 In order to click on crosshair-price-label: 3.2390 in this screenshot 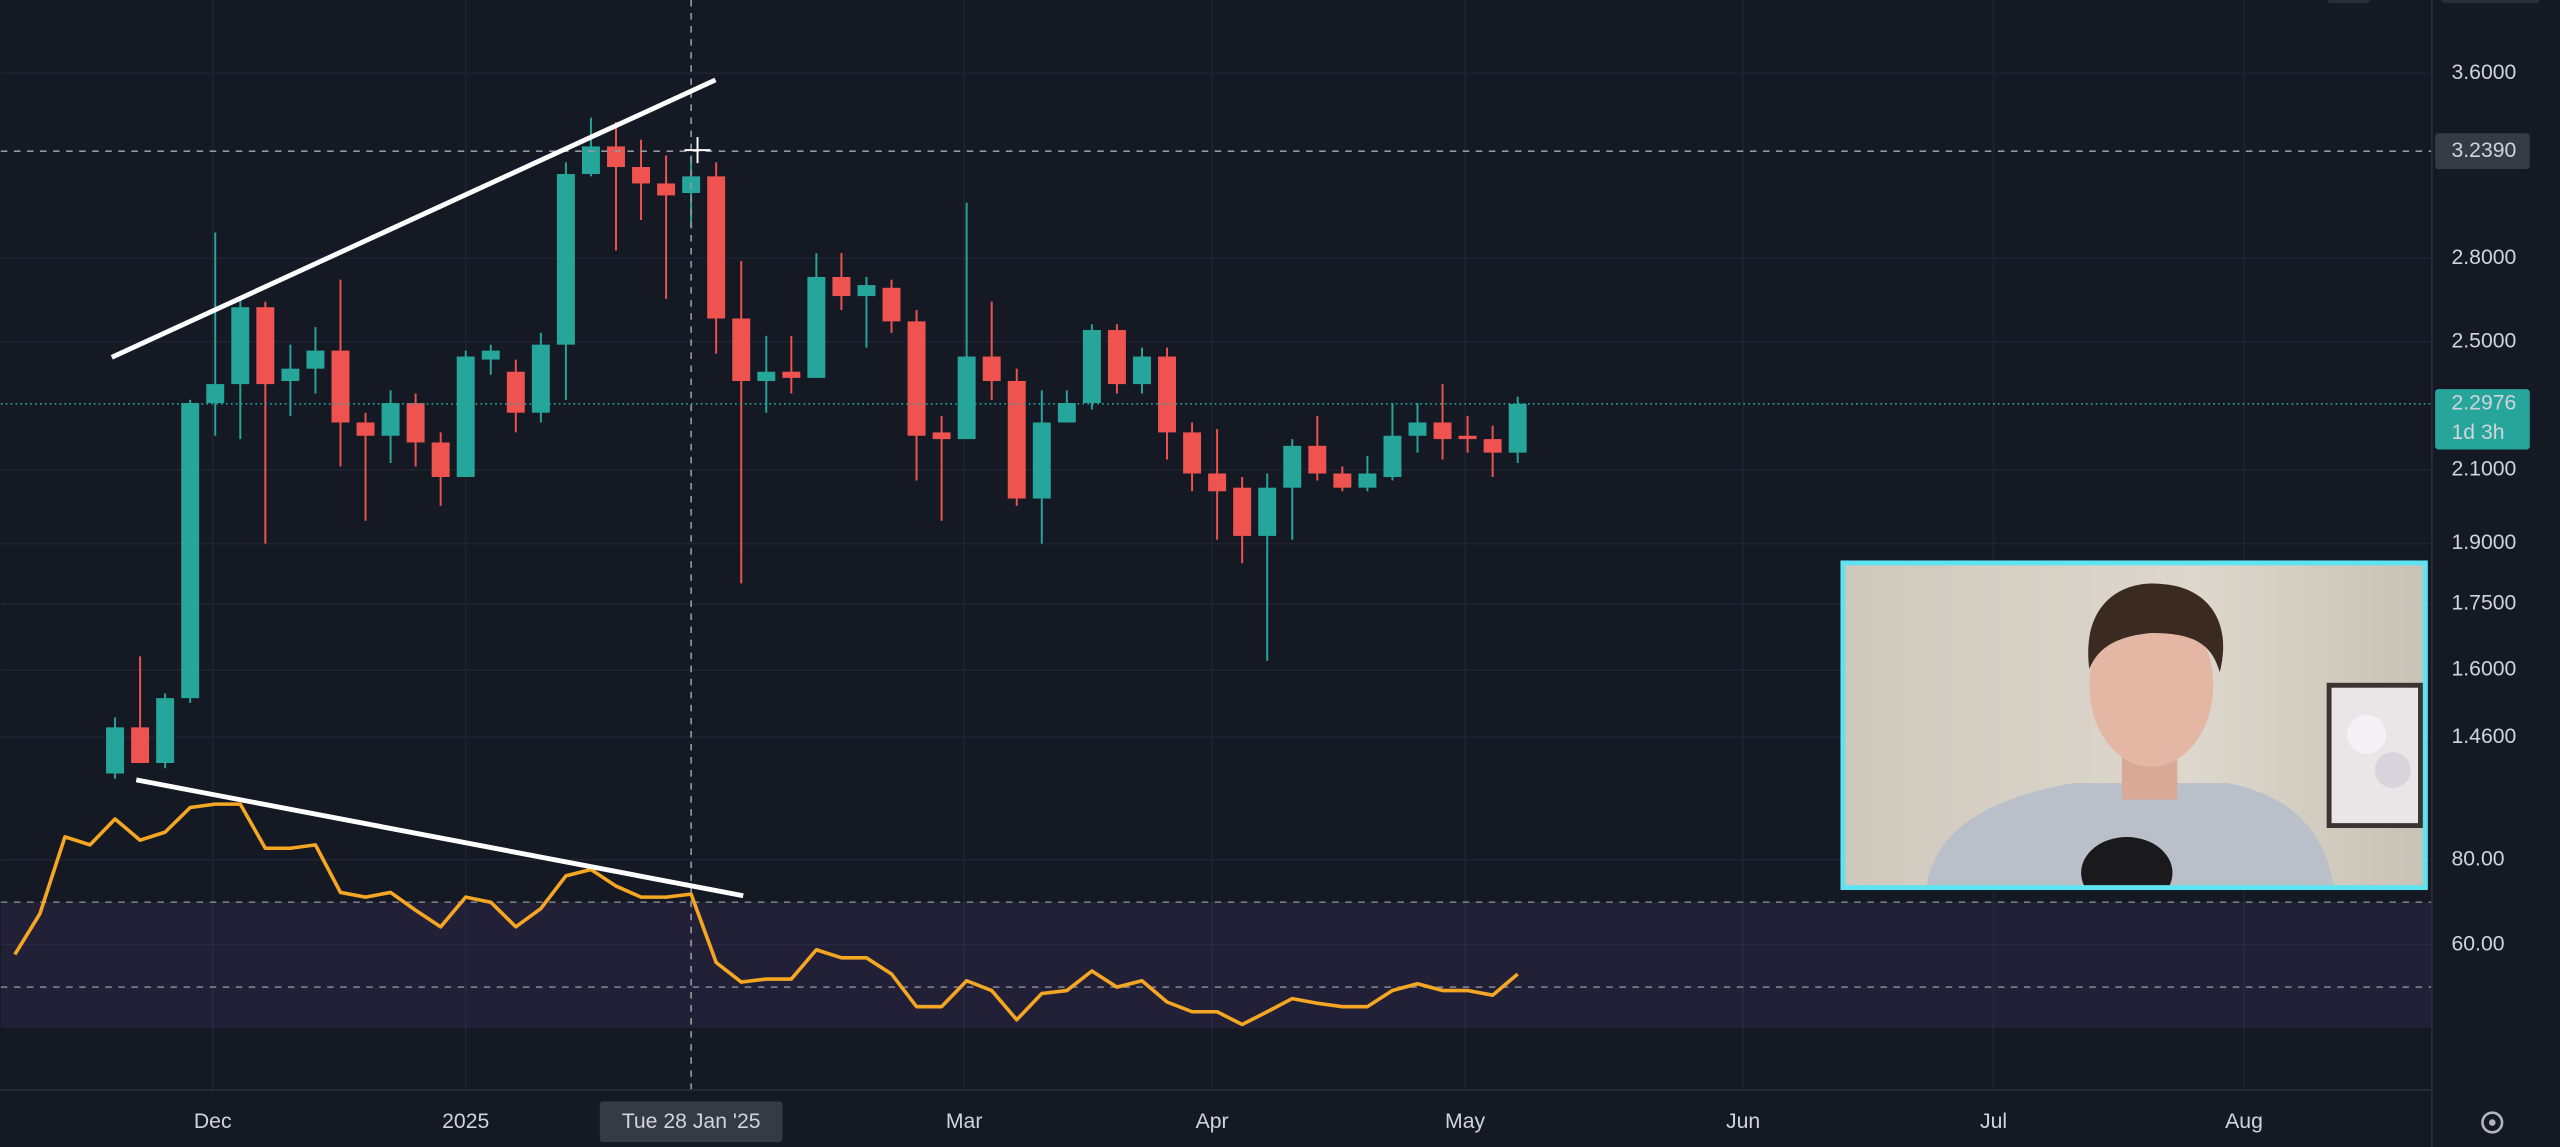, I will do `click(2483, 150)`.